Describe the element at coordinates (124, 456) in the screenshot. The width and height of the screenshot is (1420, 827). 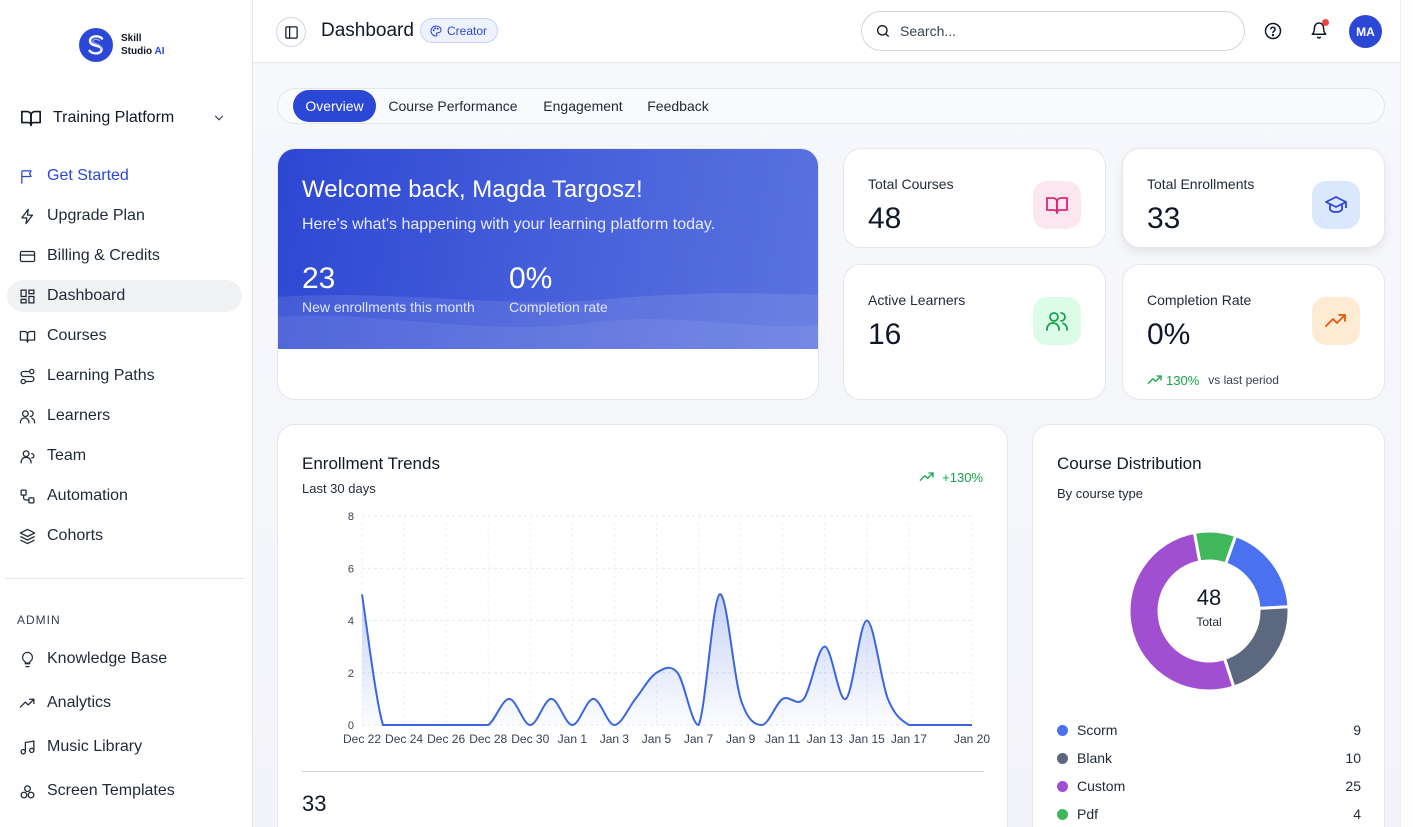
I see `sidebar-item-team: Team` at that location.